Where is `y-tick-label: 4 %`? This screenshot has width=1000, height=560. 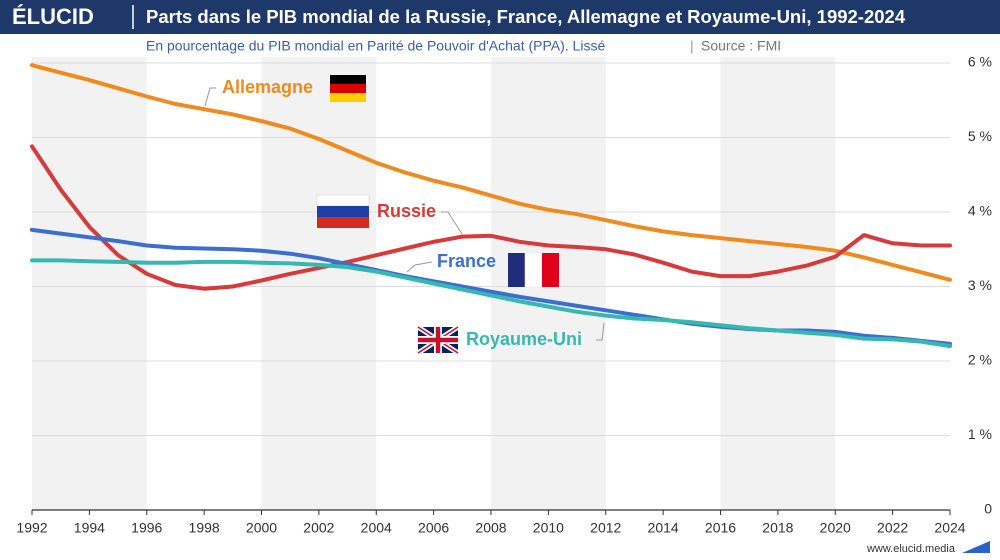
y-tick-label: 4 % is located at coordinates (980, 211).